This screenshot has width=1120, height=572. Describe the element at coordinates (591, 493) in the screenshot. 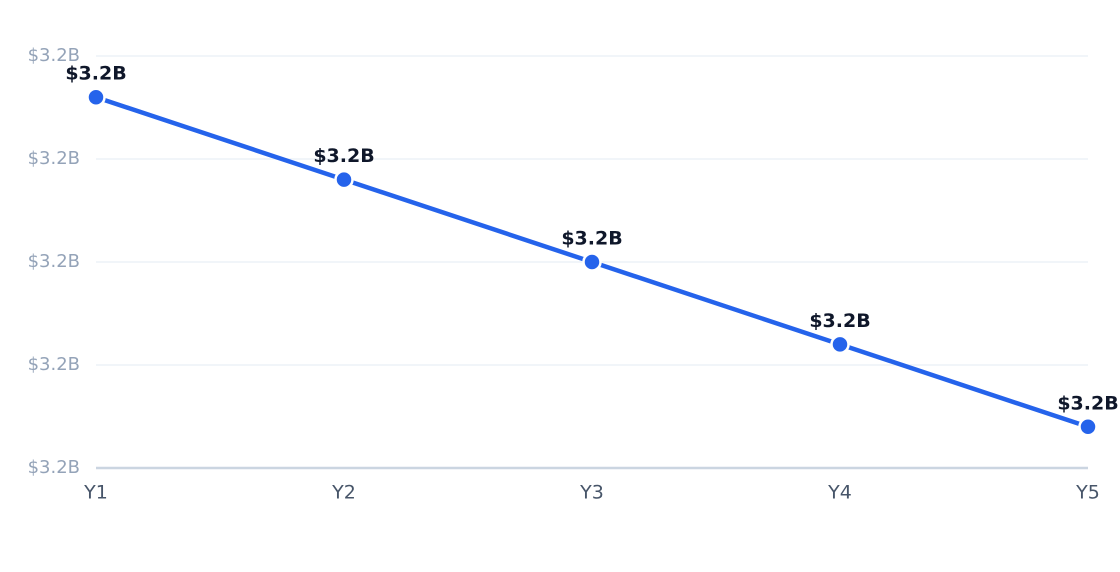

I see `x-tick-label: Y3` at that location.